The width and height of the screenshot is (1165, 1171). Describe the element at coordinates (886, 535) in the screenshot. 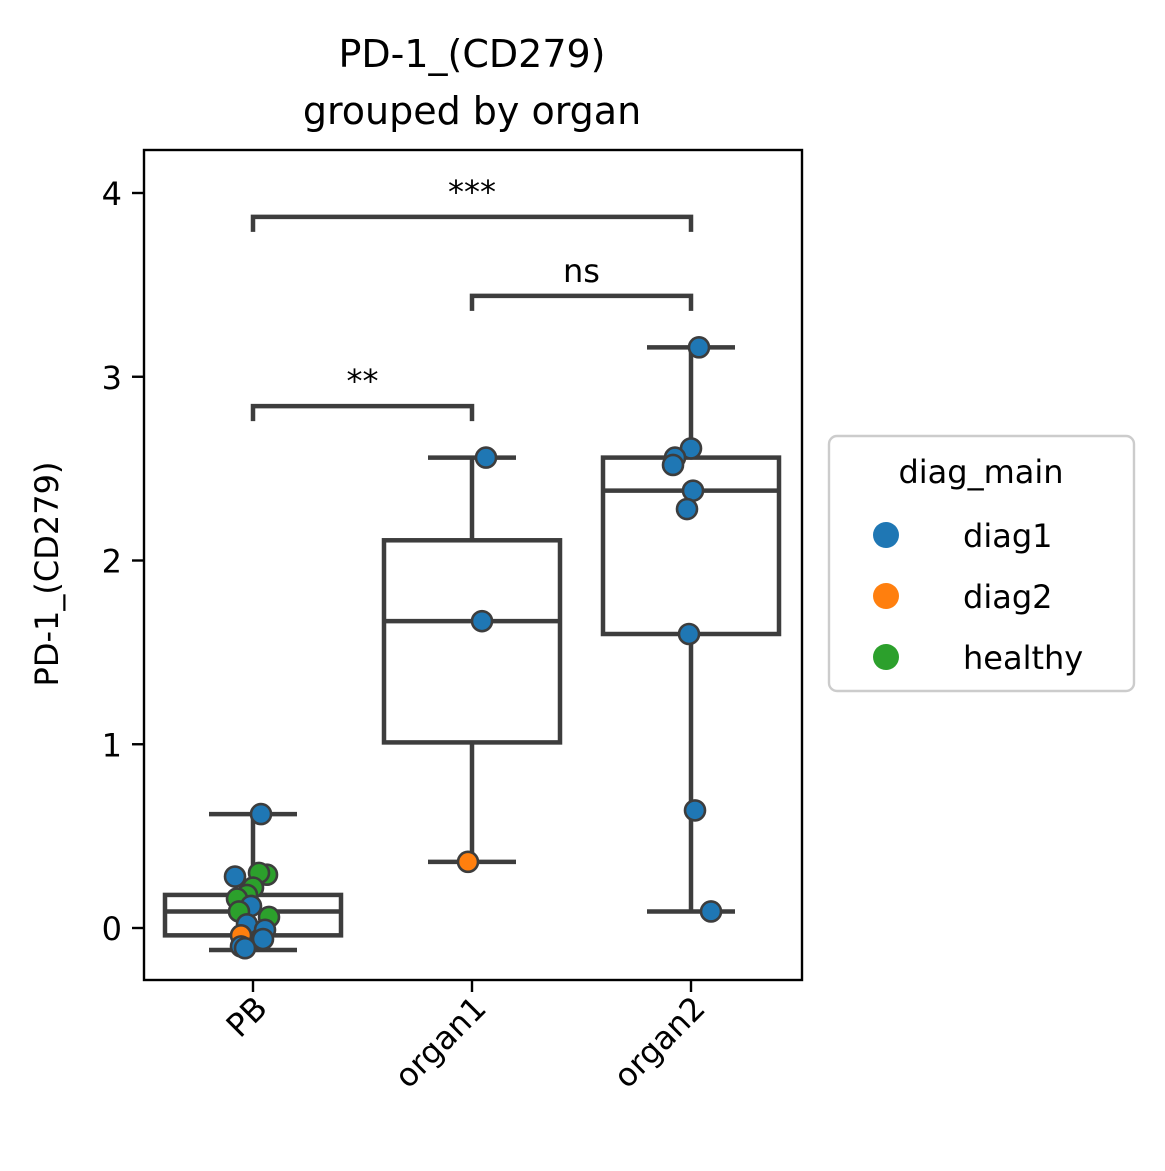

I see `legend-marker-diag1` at that location.